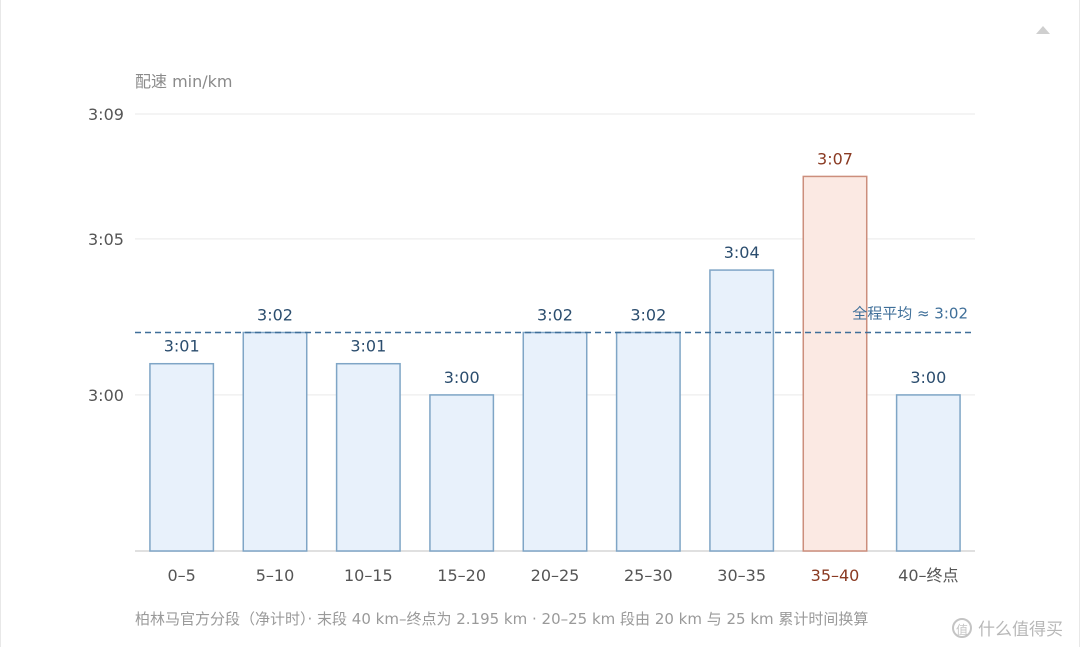 The width and height of the screenshot is (1080, 649). I want to click on x-tick-label: 10–15, so click(368, 575).